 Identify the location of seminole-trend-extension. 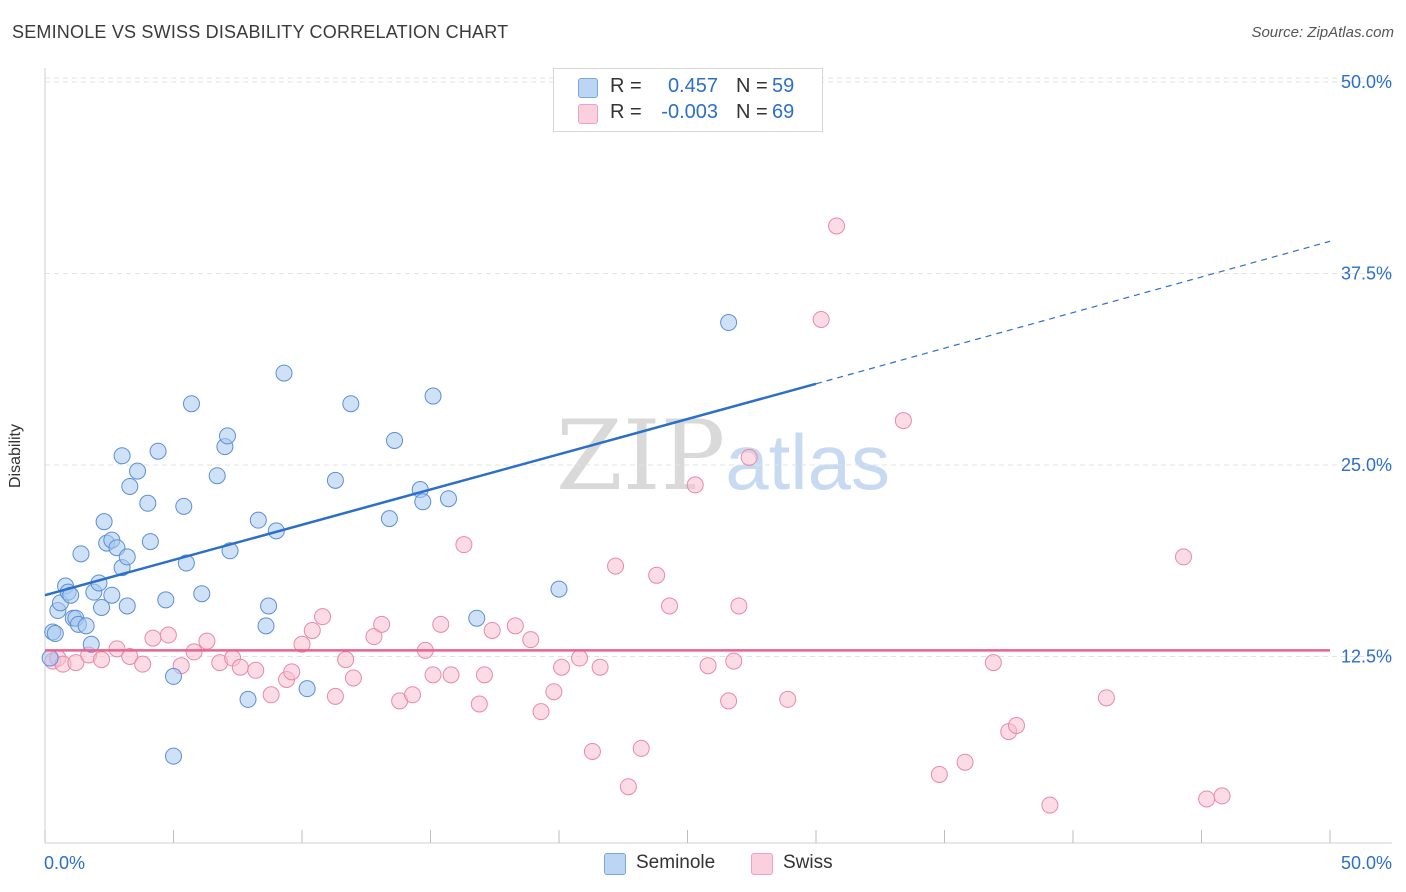
(1073, 312).